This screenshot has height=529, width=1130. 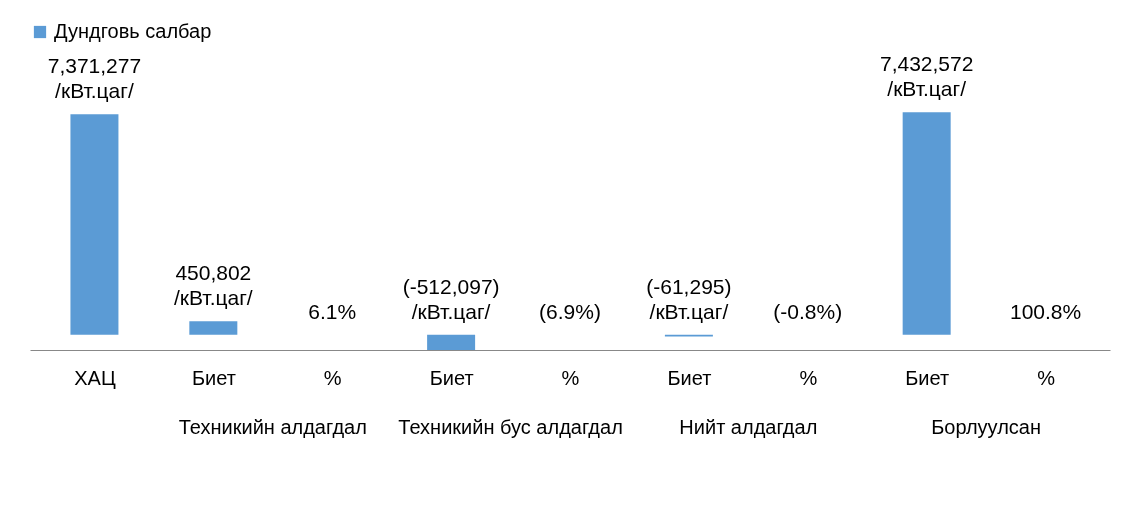 I want to click on data-label: 7,432,572 /кВт.цаг/, so click(x=926, y=76).